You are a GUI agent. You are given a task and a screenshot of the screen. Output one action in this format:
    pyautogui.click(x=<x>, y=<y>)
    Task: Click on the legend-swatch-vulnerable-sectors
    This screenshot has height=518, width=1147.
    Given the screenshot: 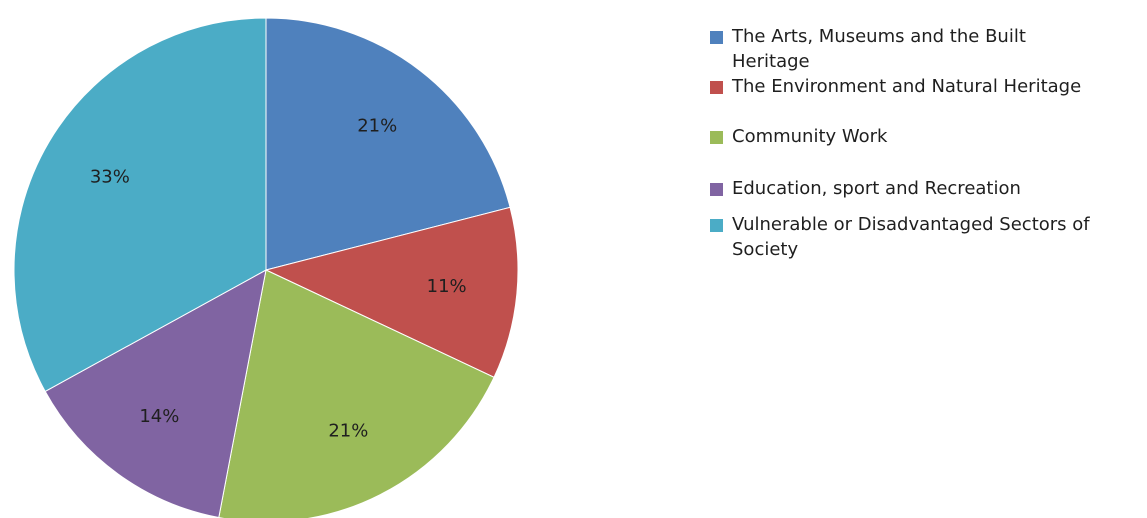 What is the action you would take?
    pyautogui.click(x=716, y=225)
    